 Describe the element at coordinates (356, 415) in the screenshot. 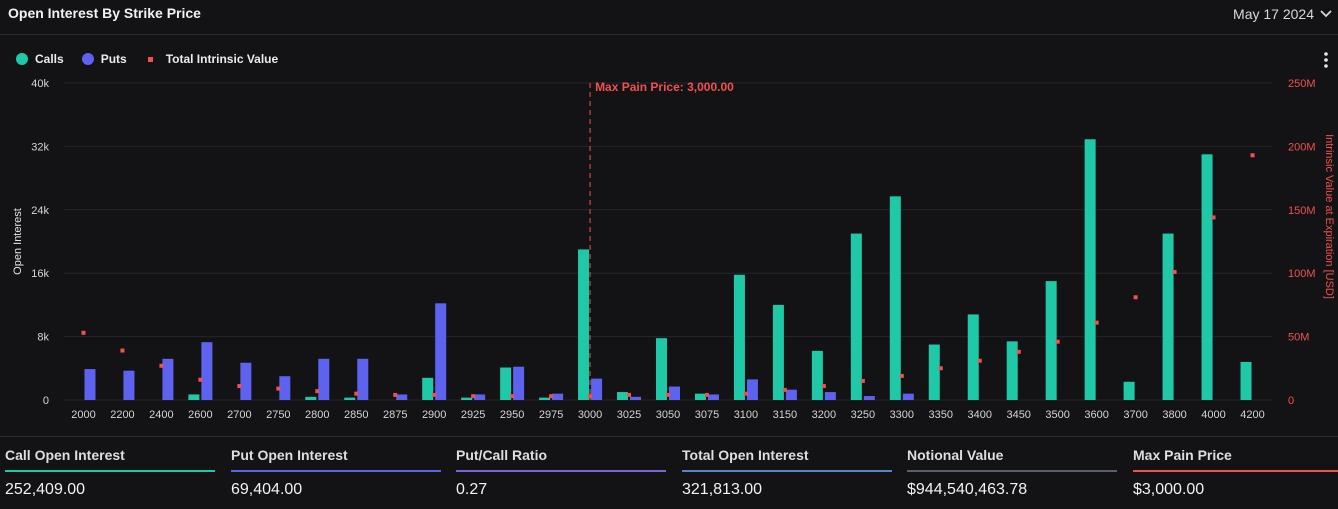

I see `x-tick-label: 2850` at that location.